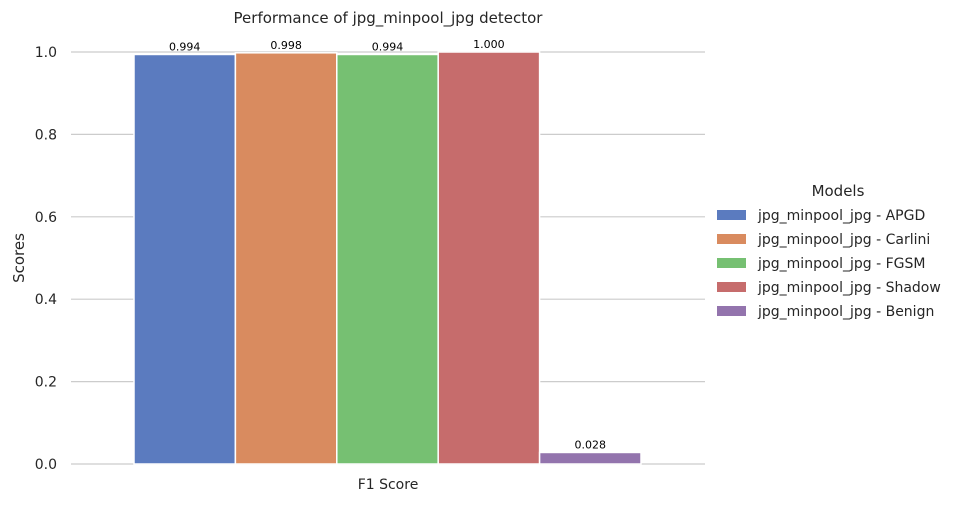 The width and height of the screenshot is (972, 506). Describe the element at coordinates (389, 18) in the screenshot. I see `chart-title: Performance of jpg_minpool_jpg detector` at that location.